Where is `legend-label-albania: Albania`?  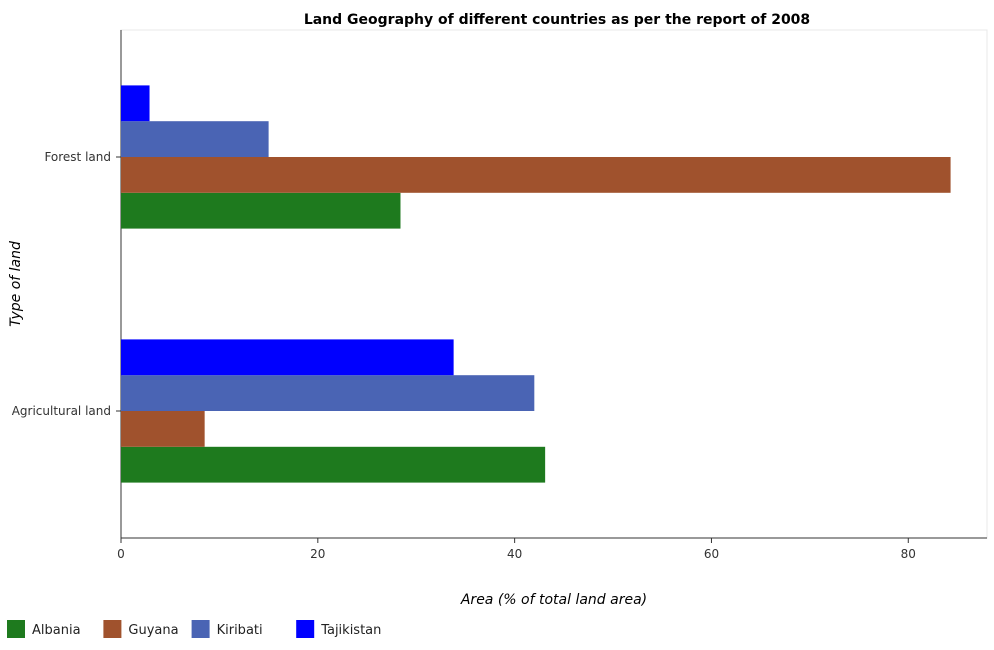
legend-label-albania: Albania is located at coordinates (56, 630).